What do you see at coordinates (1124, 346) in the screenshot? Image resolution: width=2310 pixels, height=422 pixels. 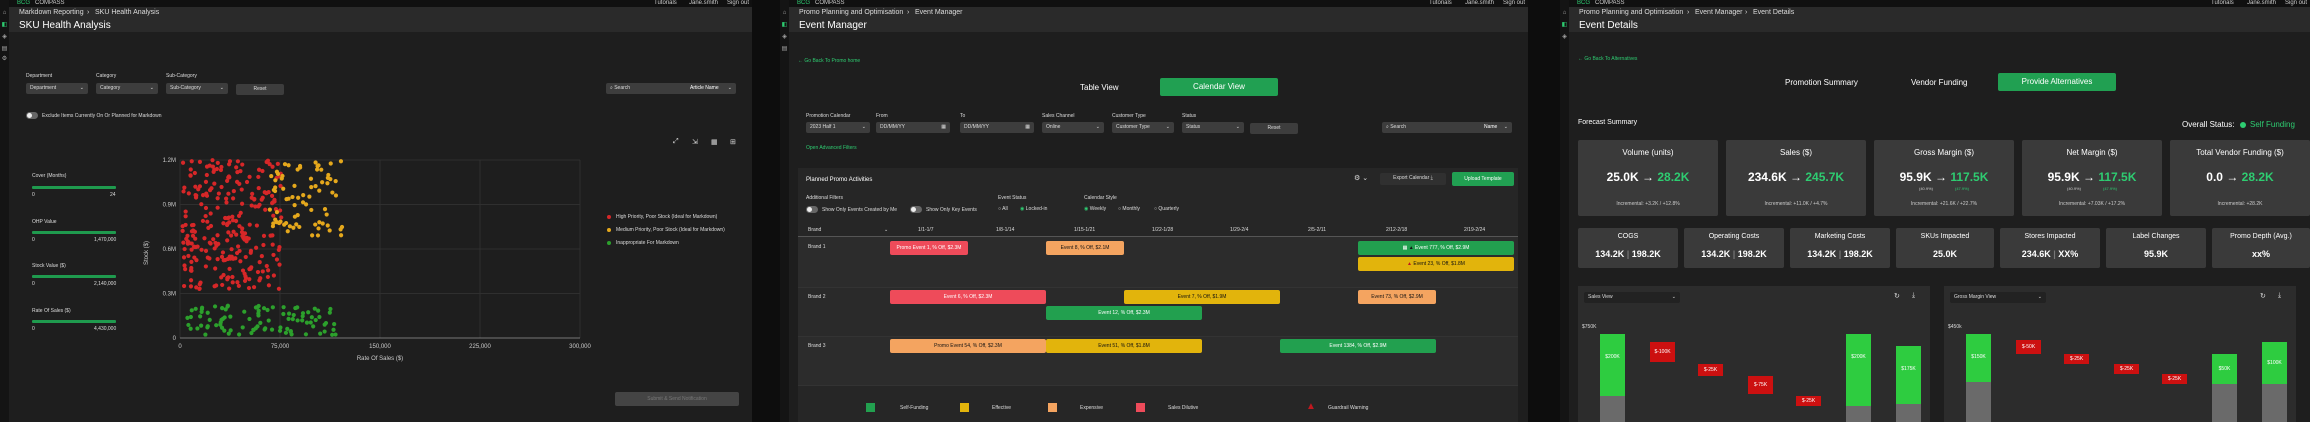 I see `event-bar: Event 51, % Off, $1.8M` at bounding box center [1124, 346].